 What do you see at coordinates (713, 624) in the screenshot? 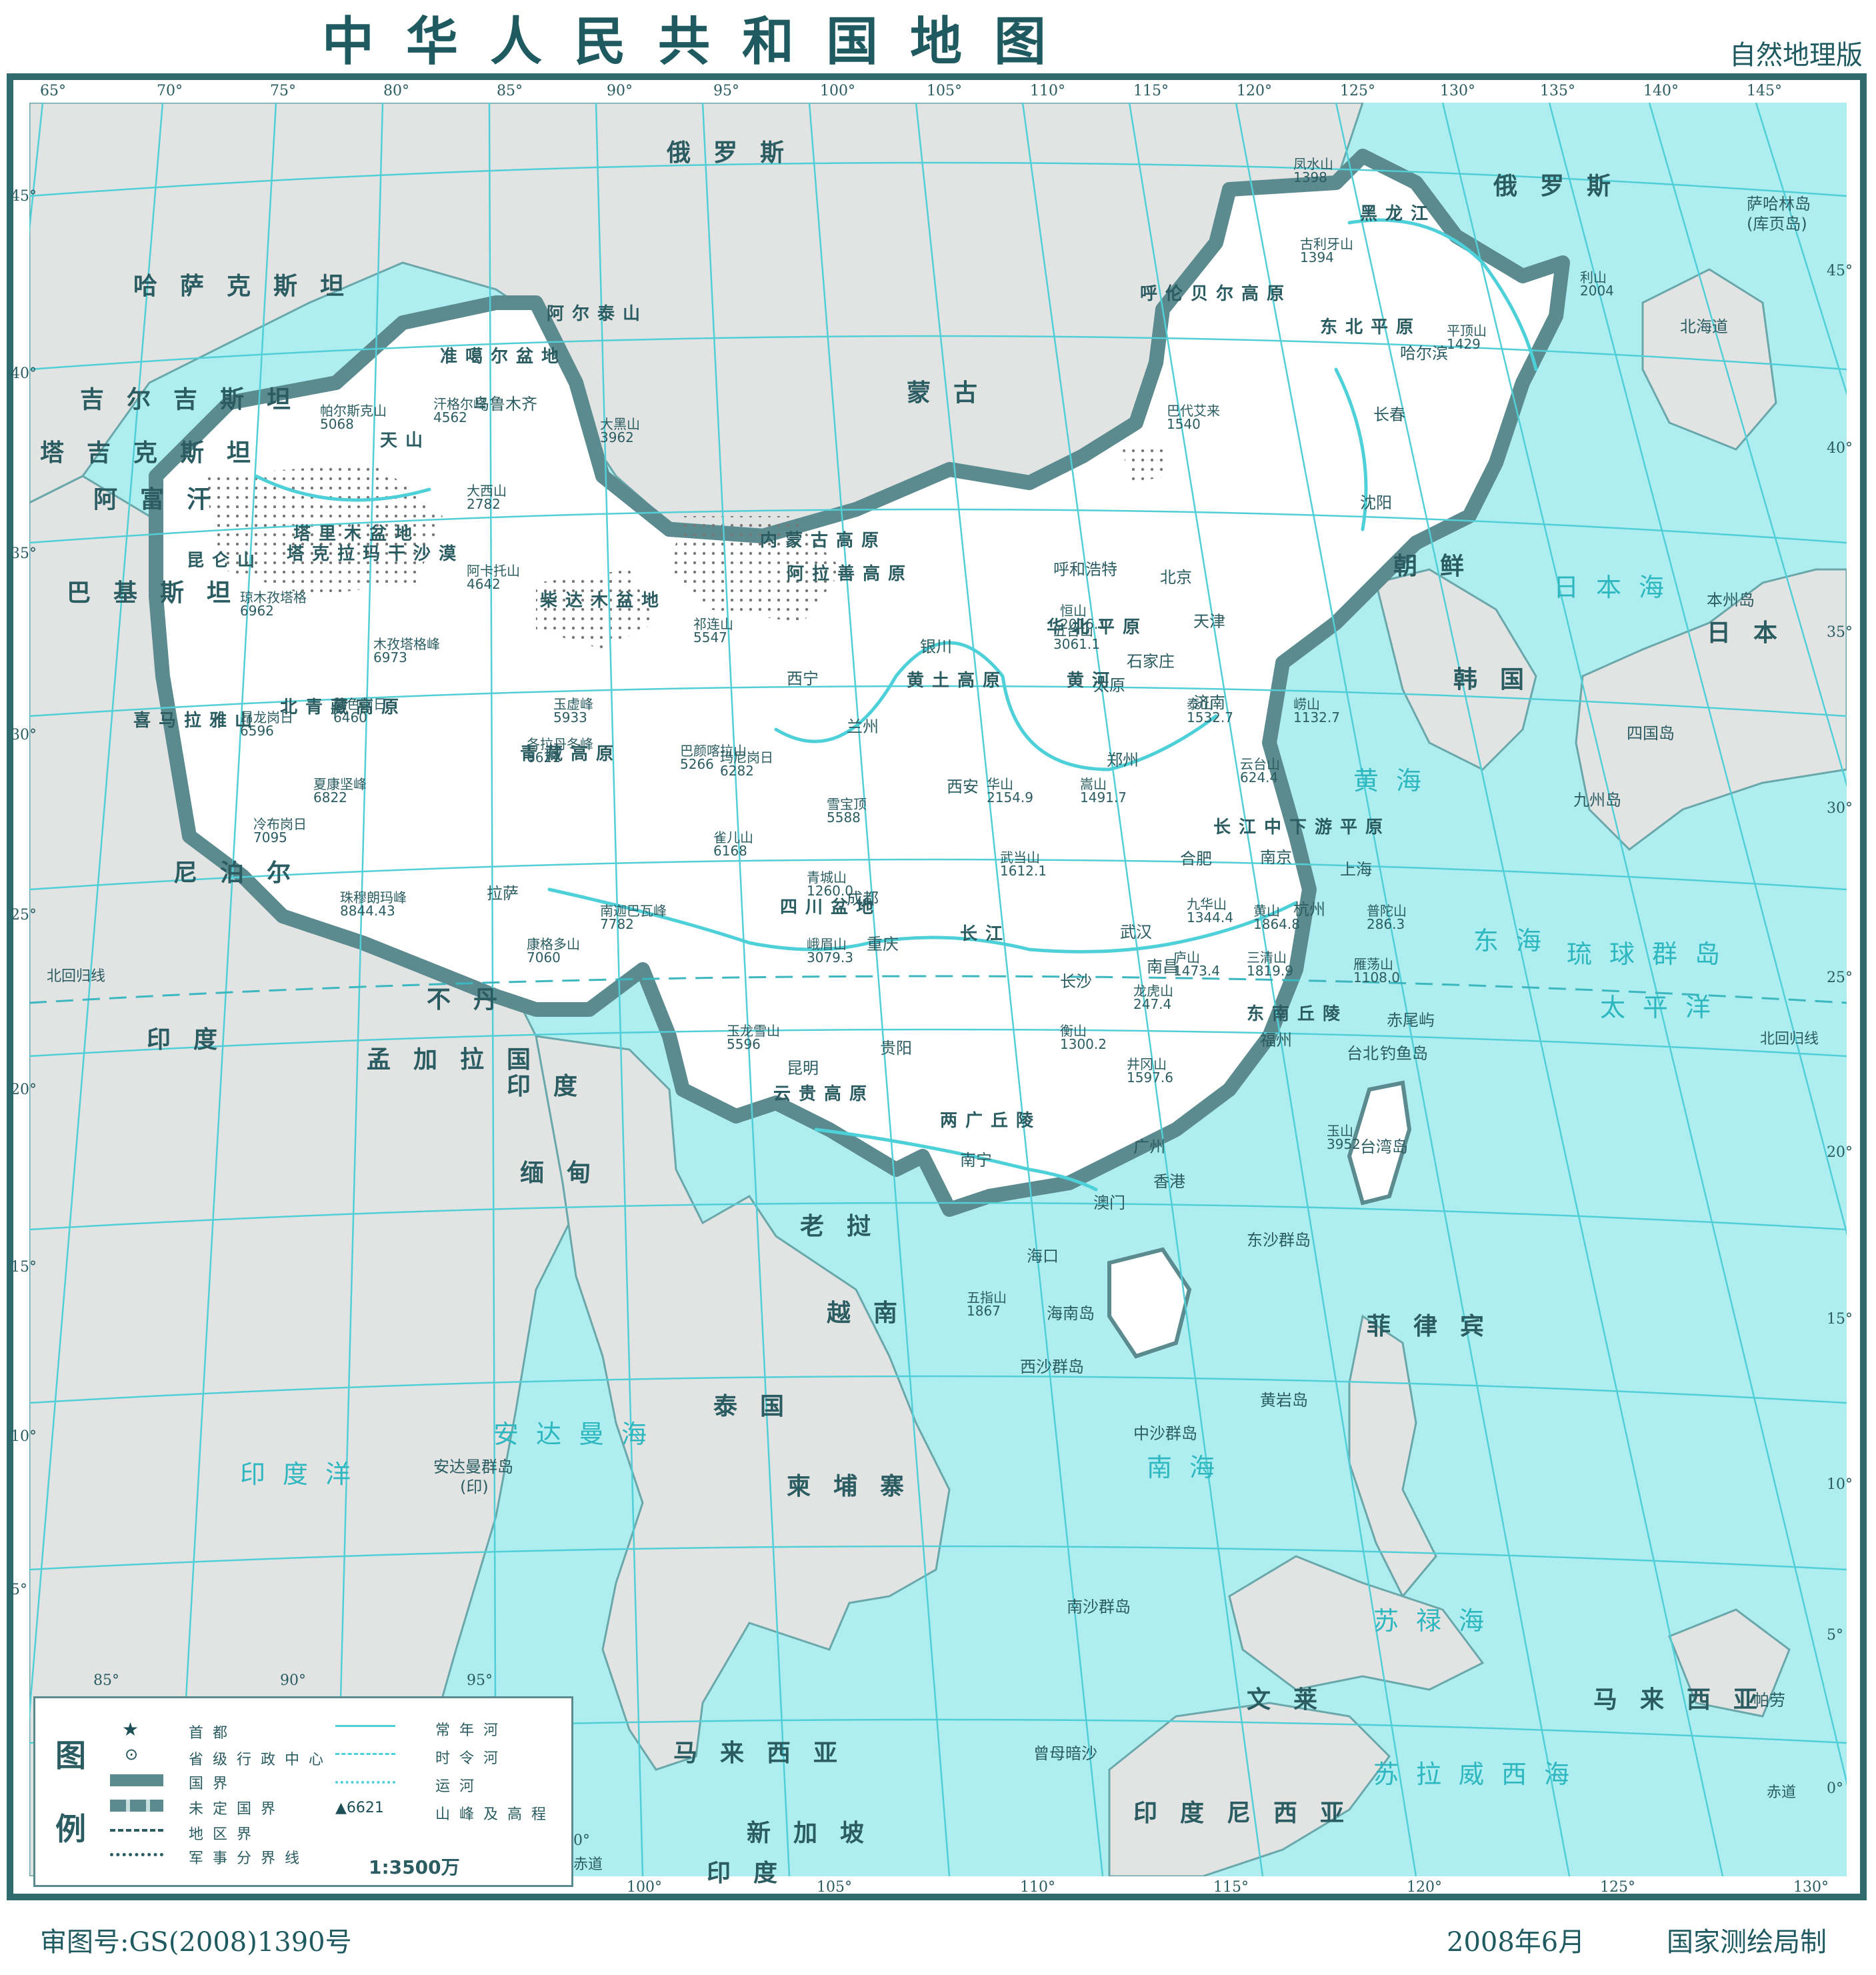
I see `peak-label: 祁连山` at bounding box center [713, 624].